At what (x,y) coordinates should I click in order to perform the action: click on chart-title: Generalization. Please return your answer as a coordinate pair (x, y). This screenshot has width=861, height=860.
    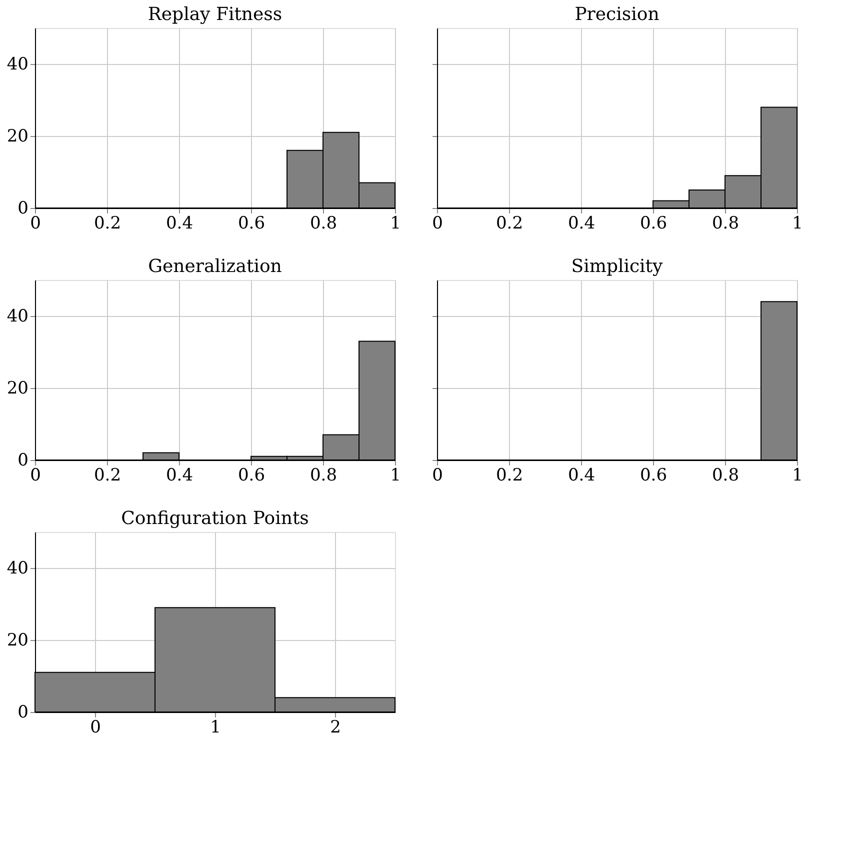
    Looking at the image, I should click on (215, 266).